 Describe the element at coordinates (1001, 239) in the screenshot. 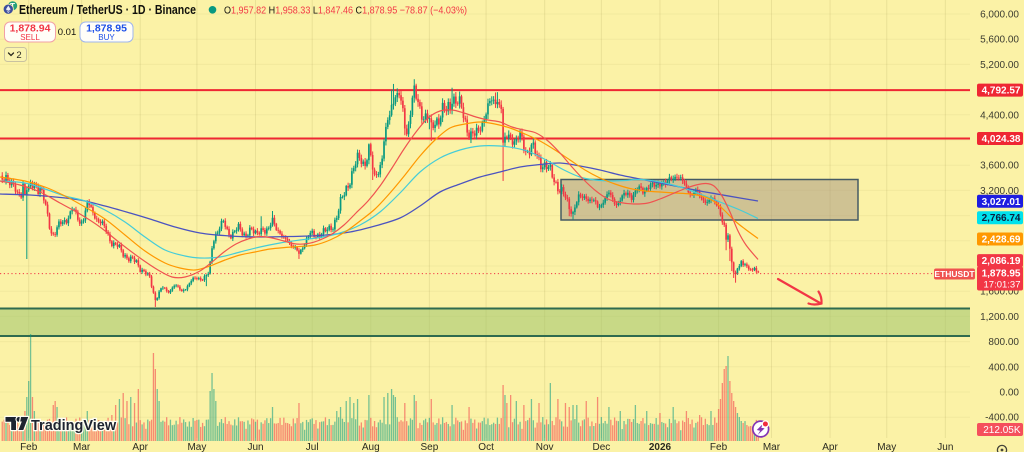

I see `svg-text: 2,428.69` at that location.